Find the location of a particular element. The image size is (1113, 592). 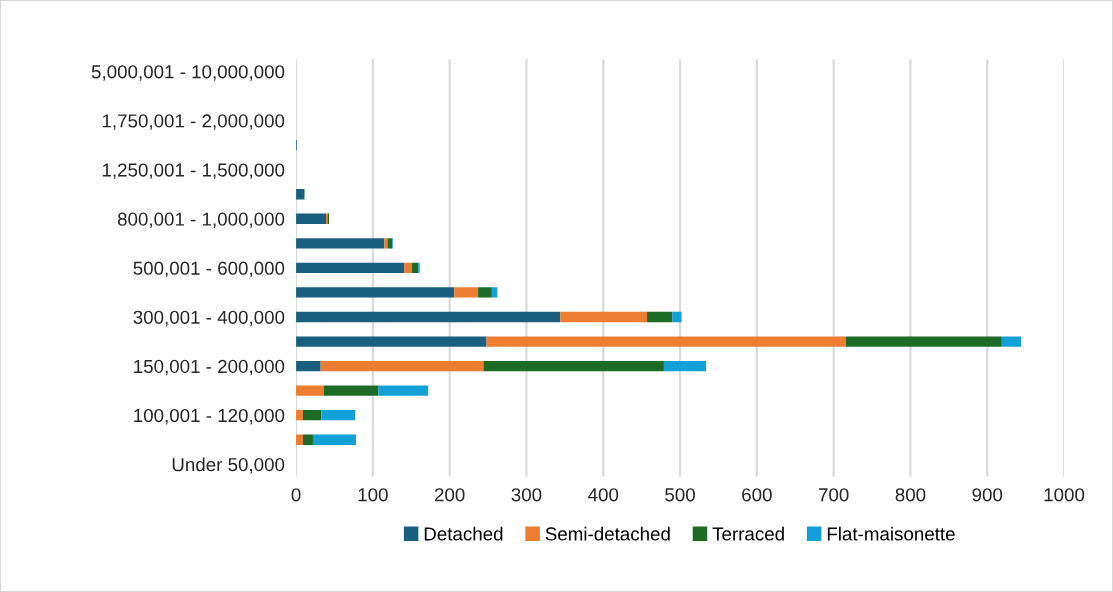

x-tick-label: 700 is located at coordinates (833, 495).